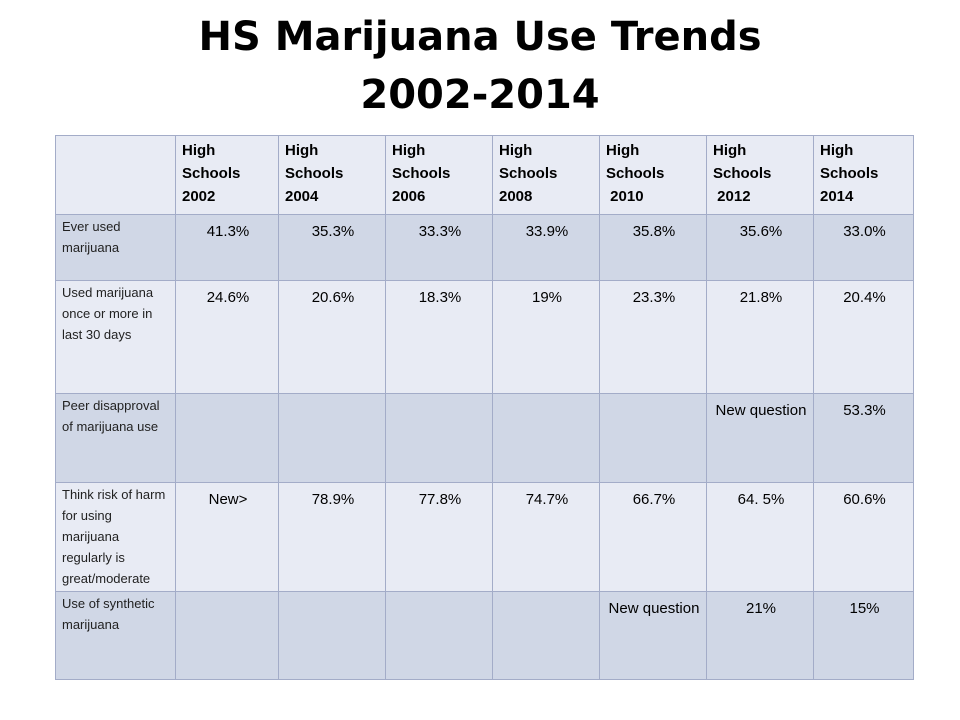  I want to click on column-header-year: 2002, so click(199, 196).